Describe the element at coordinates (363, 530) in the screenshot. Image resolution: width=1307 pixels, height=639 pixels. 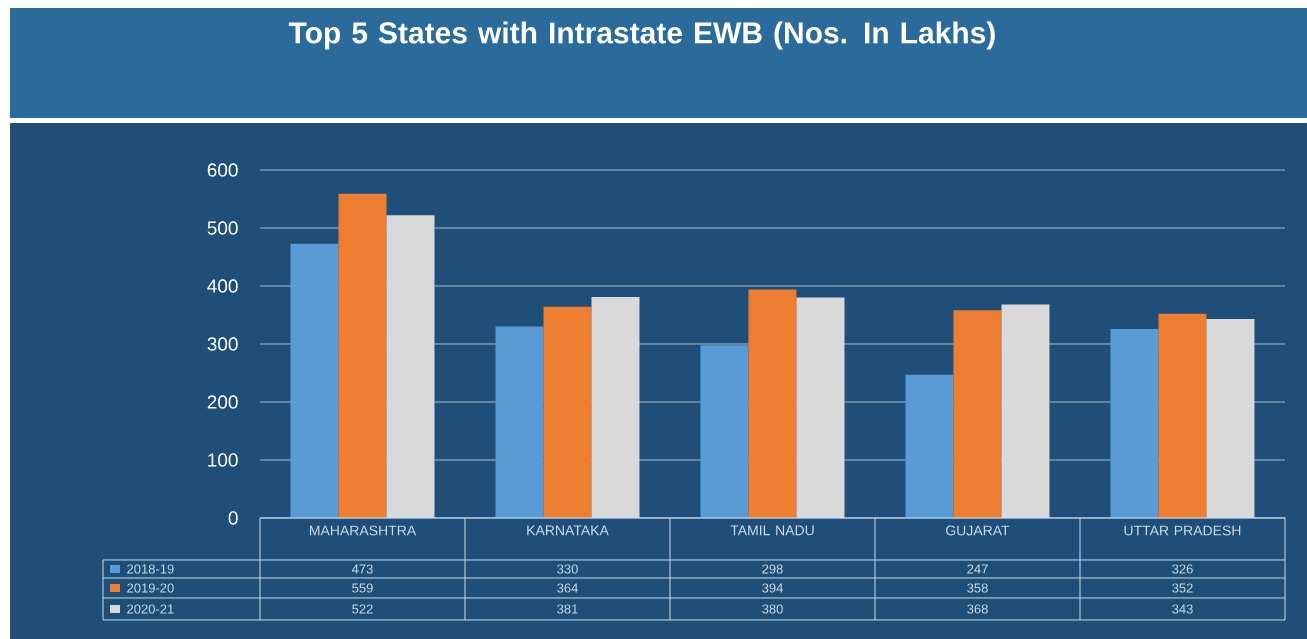
I see `x-tick-label: MAHARASHTRA` at that location.